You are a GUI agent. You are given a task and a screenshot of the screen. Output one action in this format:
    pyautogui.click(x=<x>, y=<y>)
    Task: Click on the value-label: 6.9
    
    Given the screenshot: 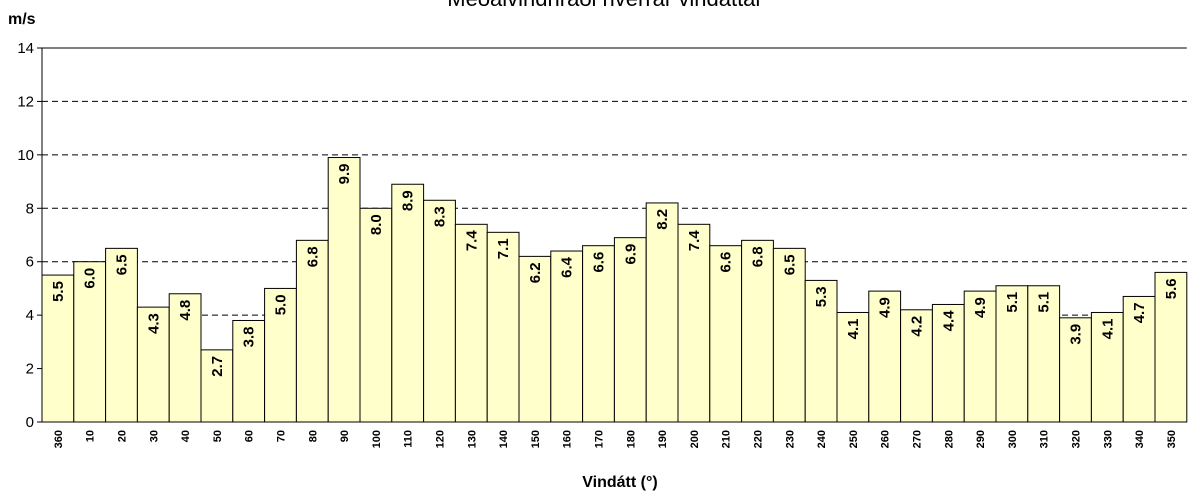 What is the action you would take?
    pyautogui.click(x=630, y=254)
    